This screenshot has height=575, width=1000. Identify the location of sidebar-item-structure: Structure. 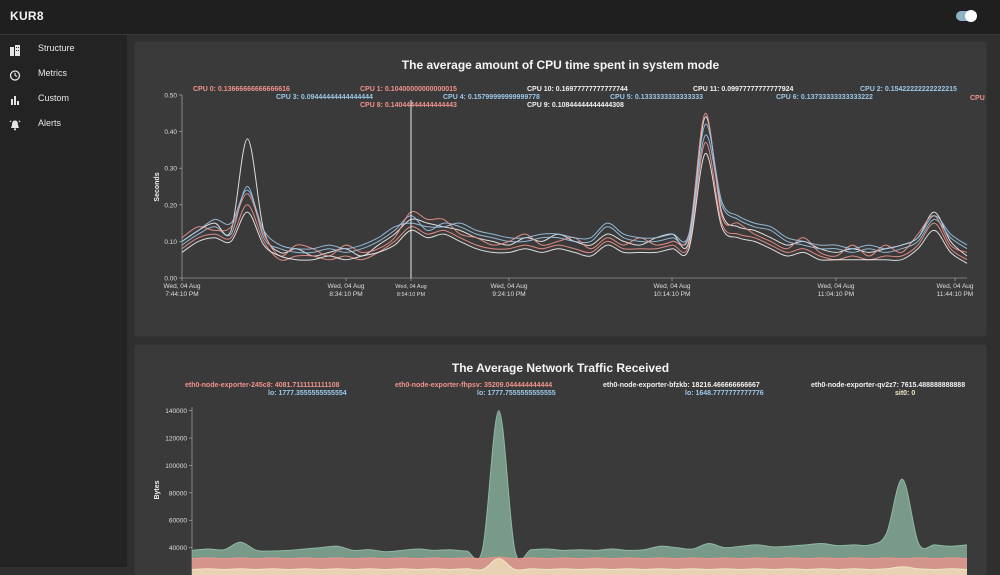
(63, 50).